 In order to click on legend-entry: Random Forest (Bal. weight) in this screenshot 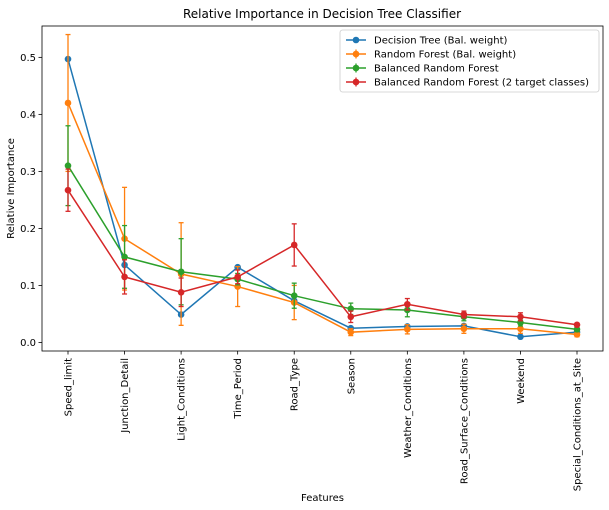, I will do `click(445, 55)`.